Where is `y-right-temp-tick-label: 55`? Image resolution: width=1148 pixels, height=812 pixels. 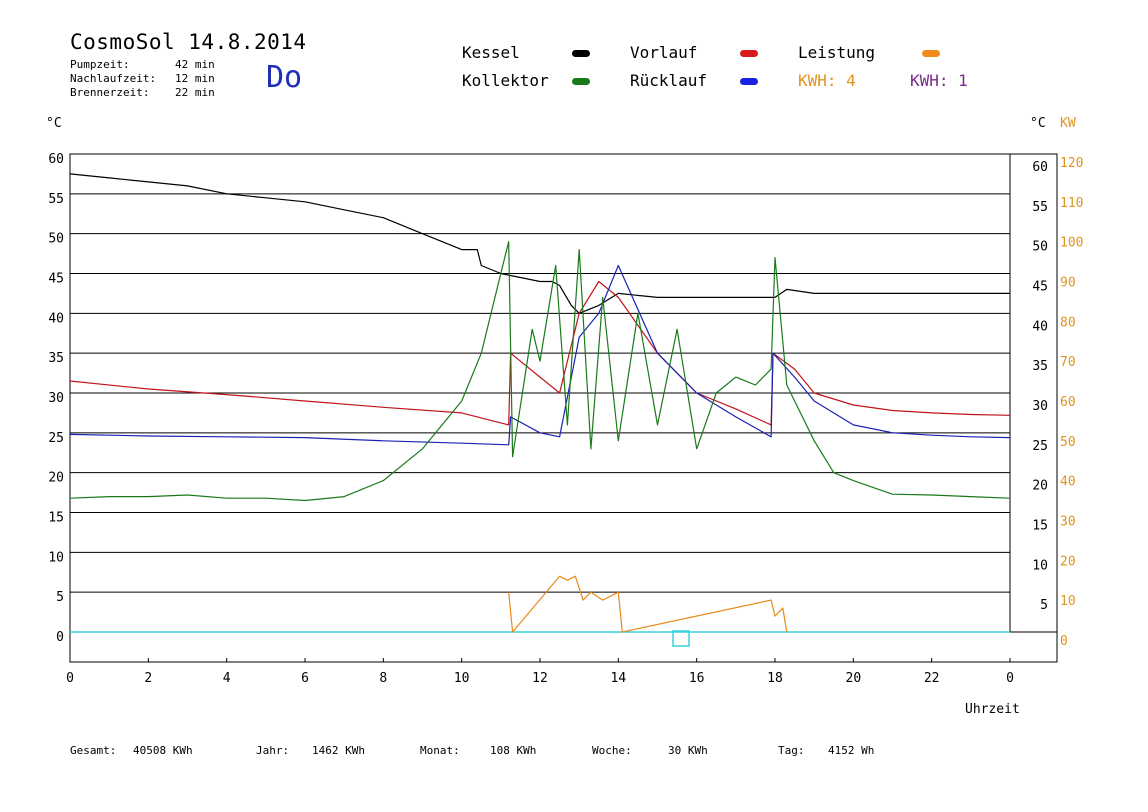 y-right-temp-tick-label: 55 is located at coordinates (1040, 207).